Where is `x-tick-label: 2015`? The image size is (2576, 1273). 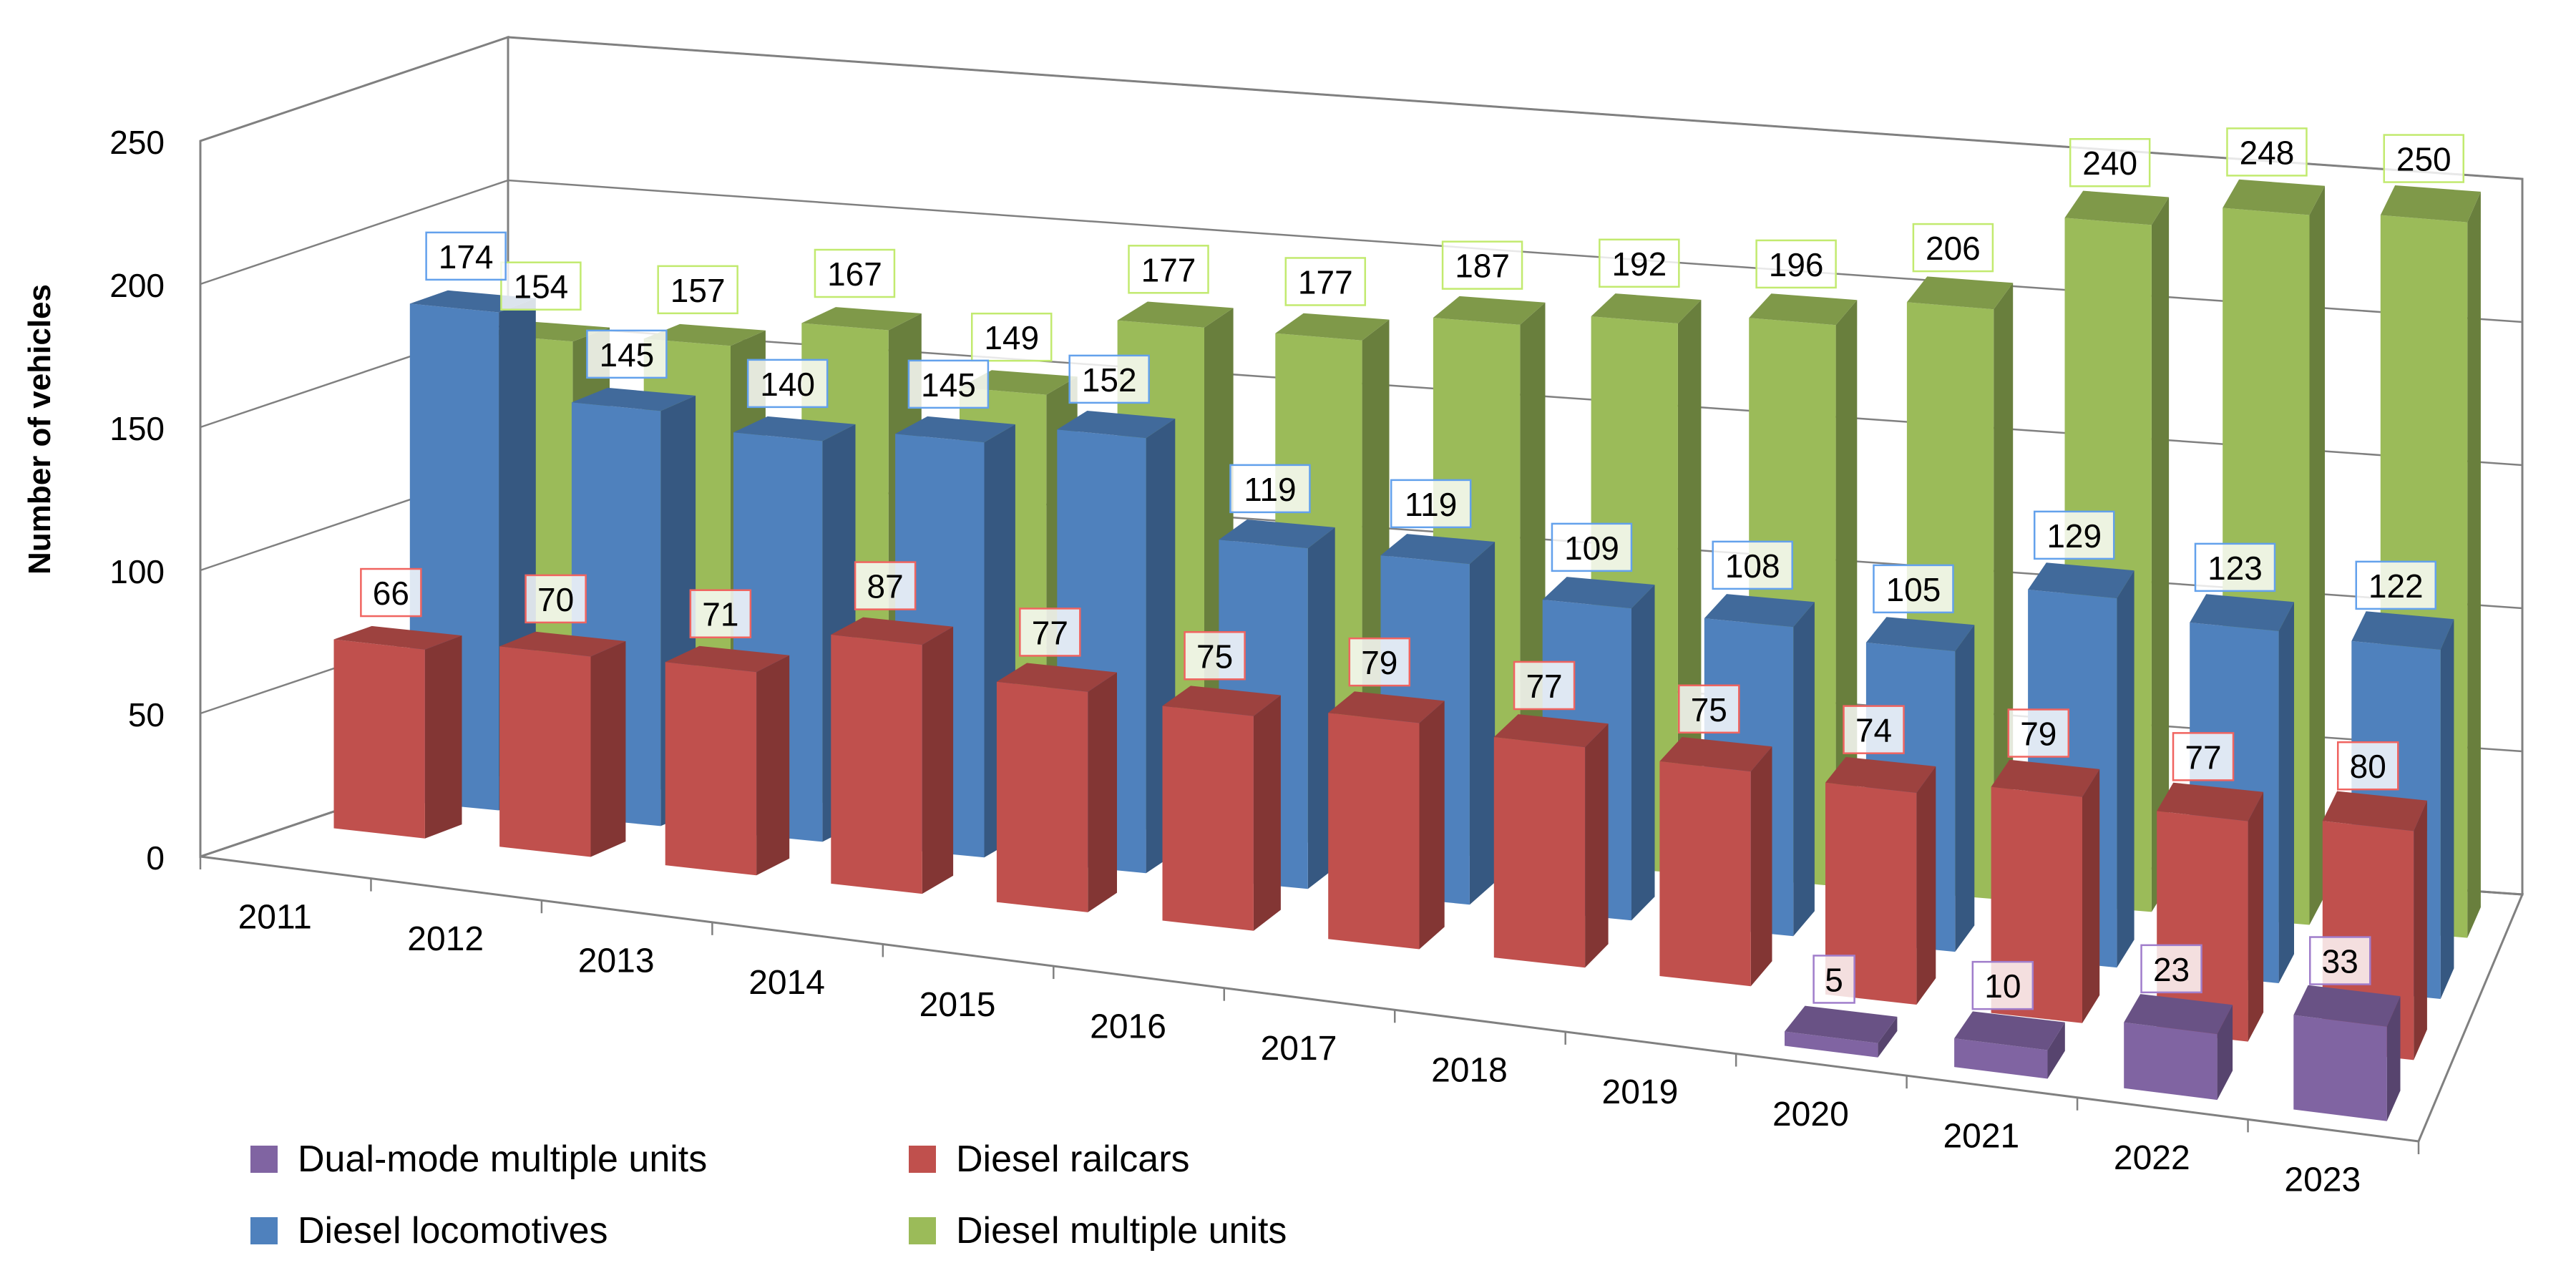
x-tick-label: 2015 is located at coordinates (957, 1005).